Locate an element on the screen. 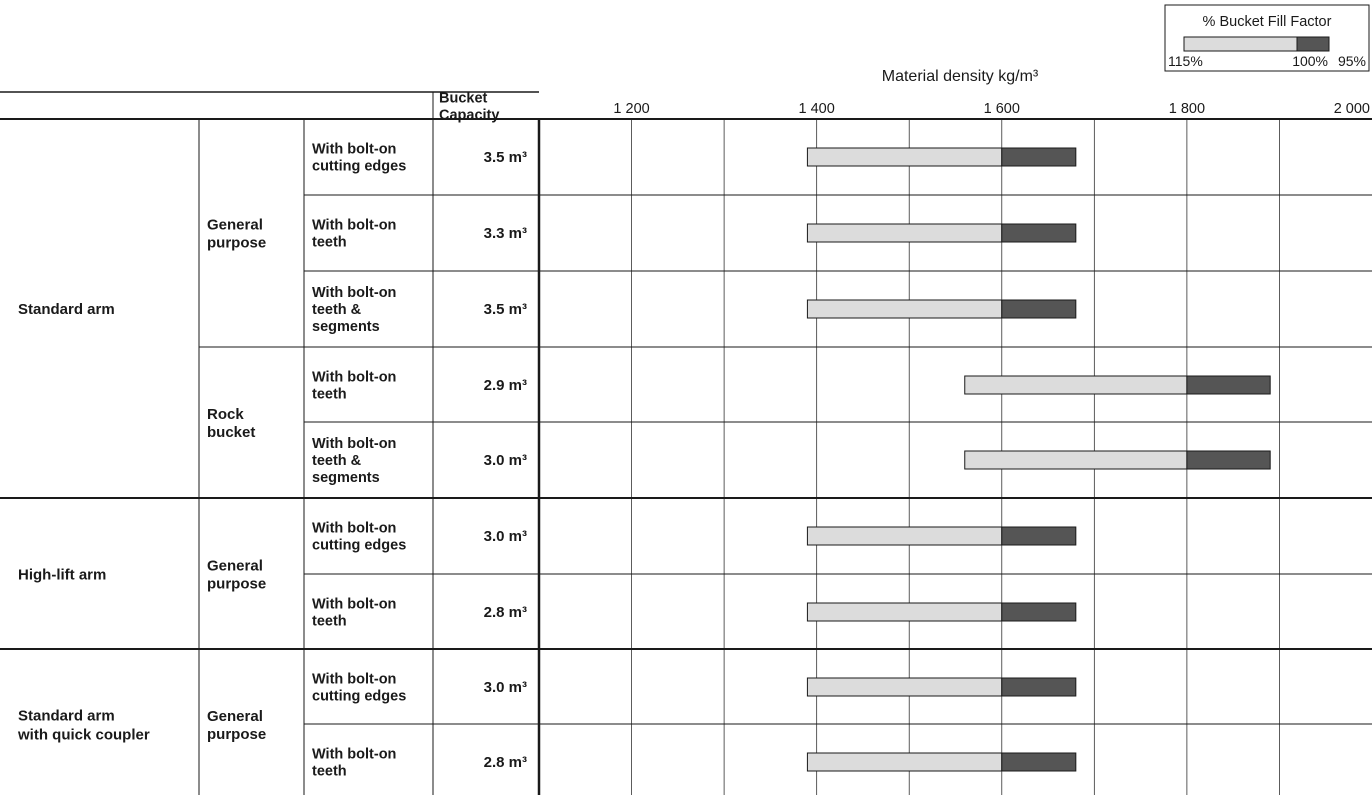 Image resolution: width=1372 pixels, height=795 pixels. x-tick-label: 1 200 is located at coordinates (631, 109).